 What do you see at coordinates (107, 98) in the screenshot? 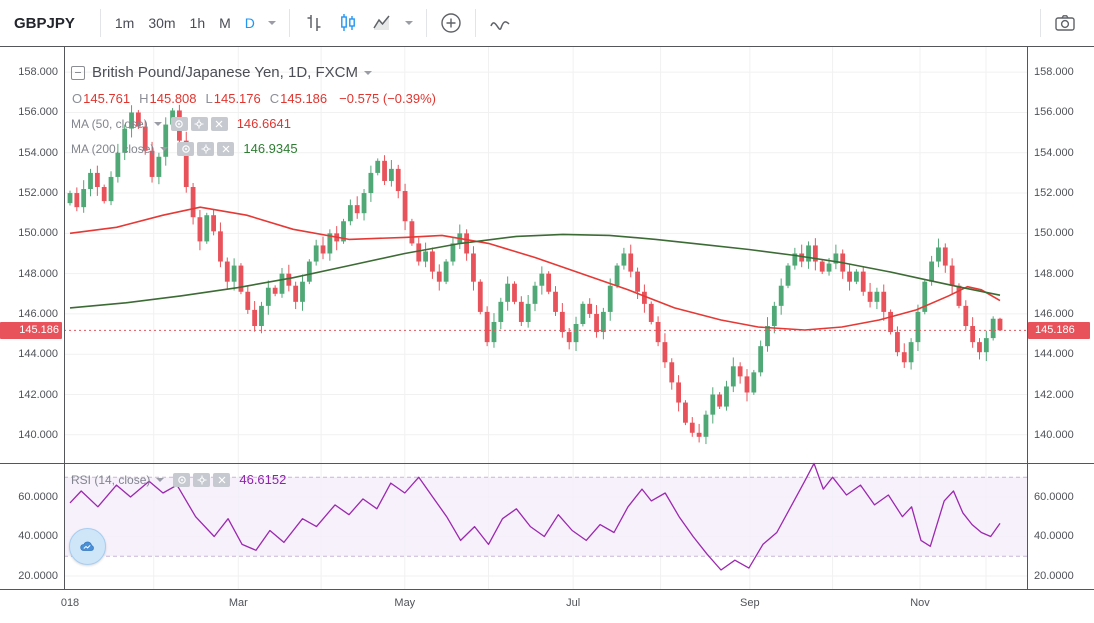
I see `open-value: 145.761` at bounding box center [107, 98].